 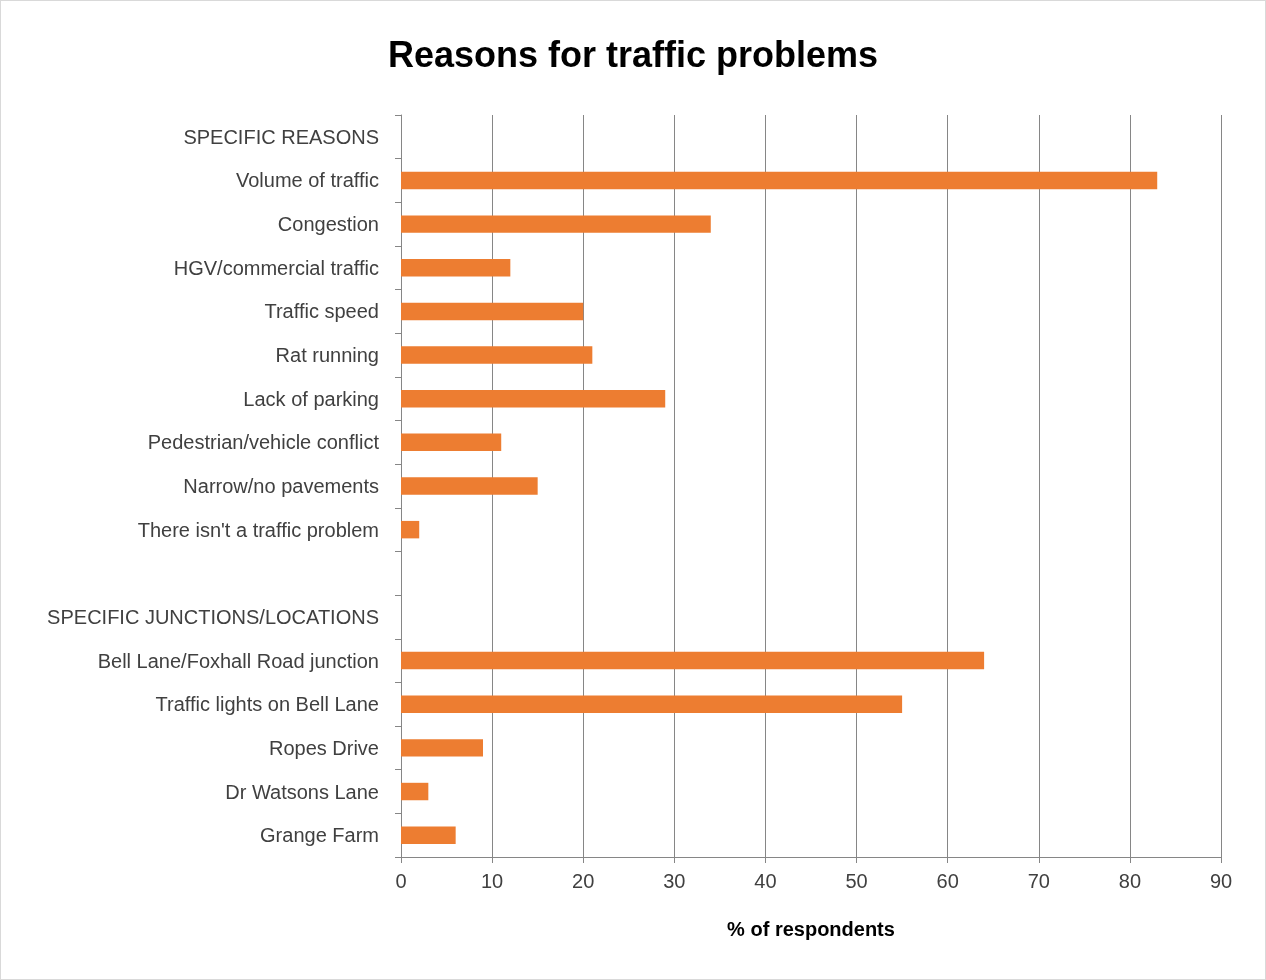 I want to click on y-tick-label: Grange Farm, so click(x=319, y=835).